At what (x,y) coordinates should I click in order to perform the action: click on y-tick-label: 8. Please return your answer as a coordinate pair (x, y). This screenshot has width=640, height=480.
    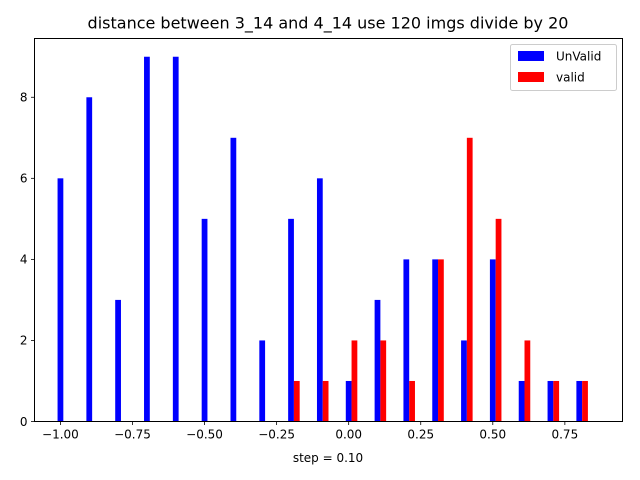
    Looking at the image, I should click on (24, 98).